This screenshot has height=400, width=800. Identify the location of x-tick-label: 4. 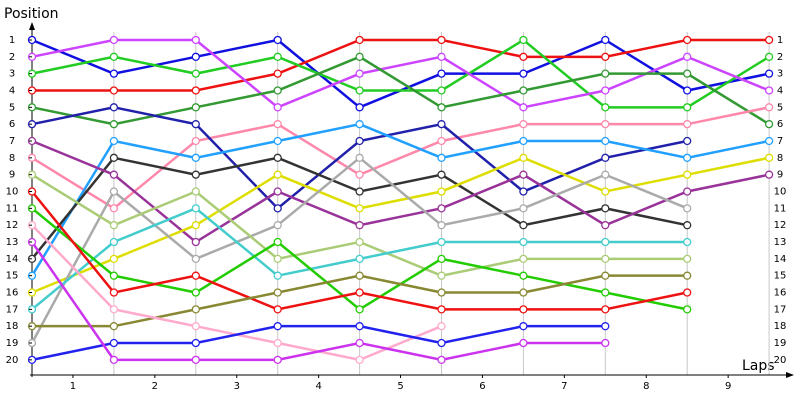
(318, 386).